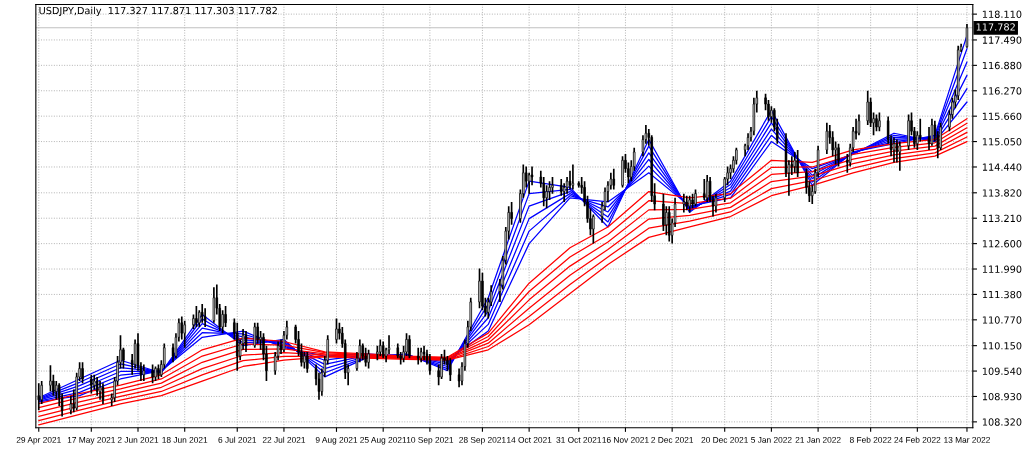 The width and height of the screenshot is (1024, 455). I want to click on y-tick-label: 110.770, so click(1002, 320).